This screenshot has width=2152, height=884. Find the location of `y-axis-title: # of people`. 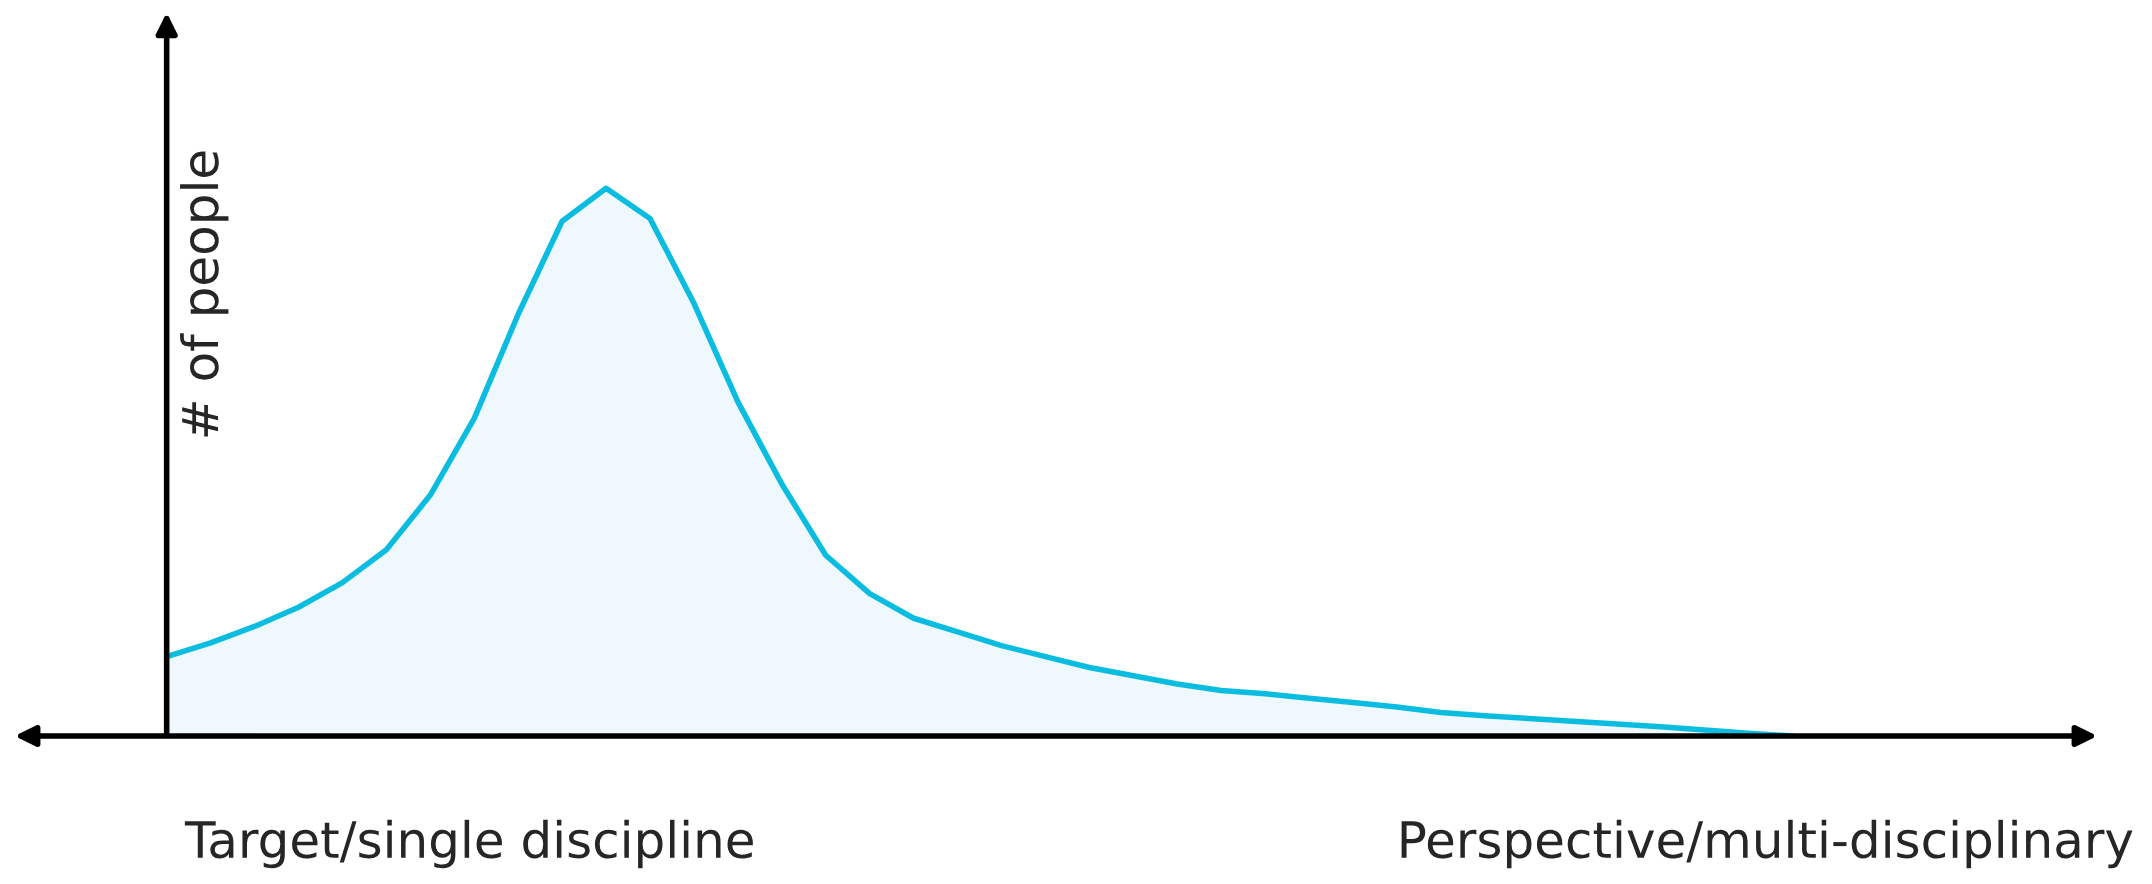

y-axis-title: # of people is located at coordinates (204, 294).